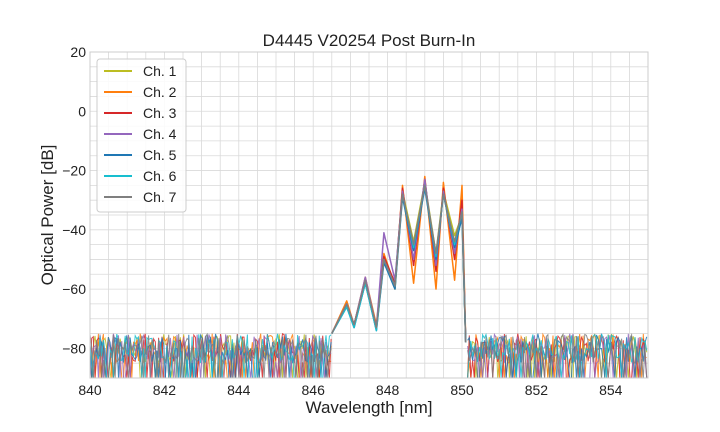 This screenshot has height=432, width=720. What do you see at coordinates (160, 134) in the screenshot?
I see `legend-label: Ch. 4` at bounding box center [160, 134].